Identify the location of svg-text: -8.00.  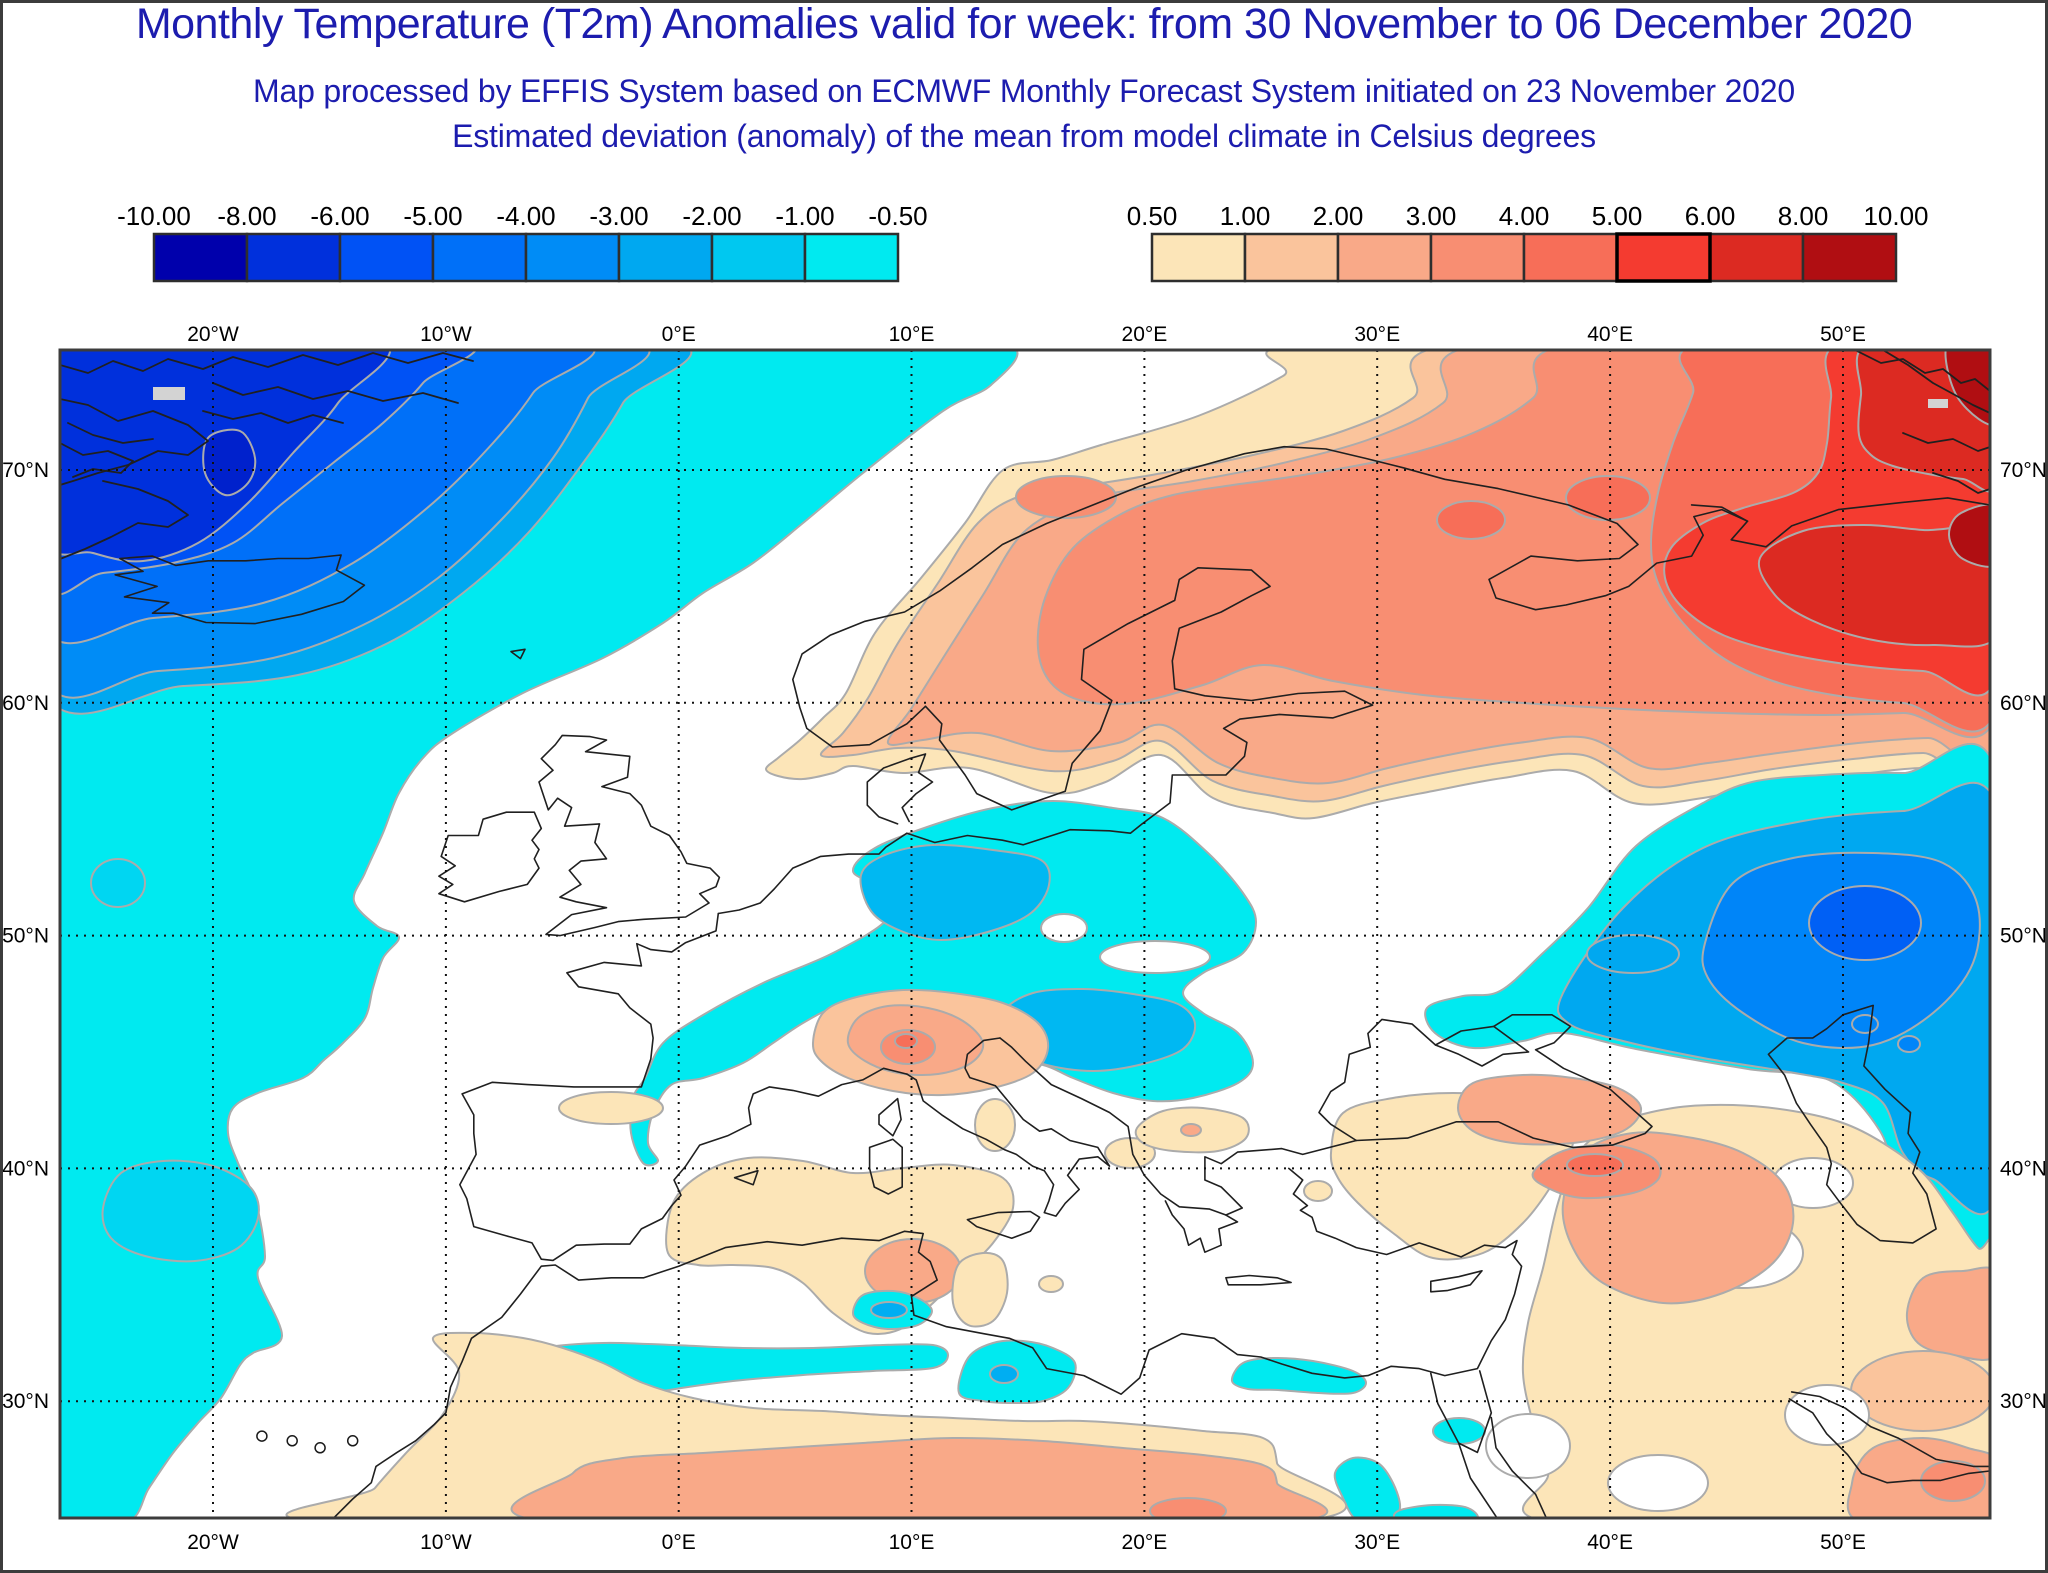
(246, 216).